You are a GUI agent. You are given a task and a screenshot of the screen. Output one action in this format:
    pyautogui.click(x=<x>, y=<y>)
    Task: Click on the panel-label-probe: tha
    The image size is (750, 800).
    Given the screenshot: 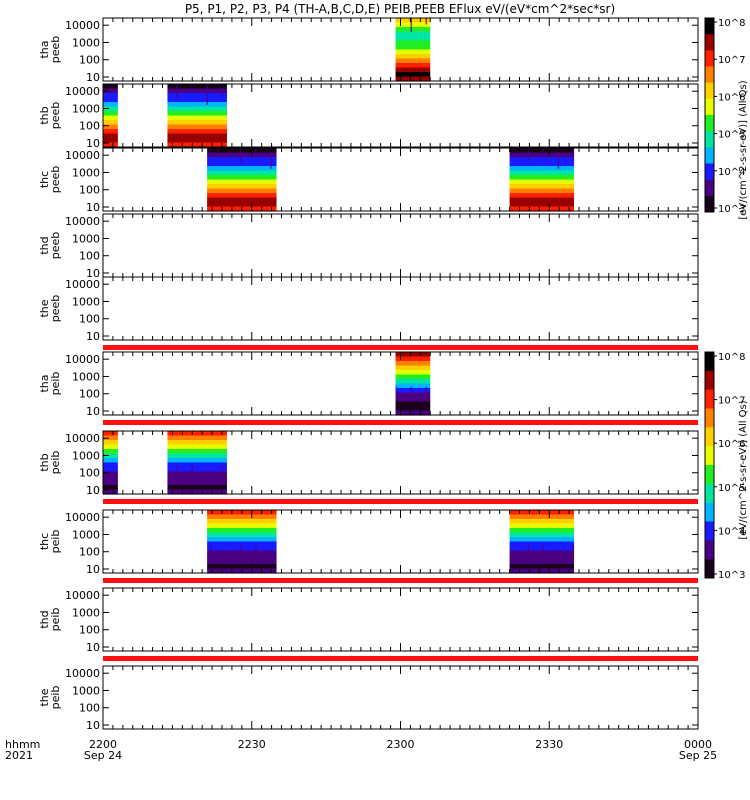 What is the action you would take?
    pyautogui.click(x=44, y=383)
    